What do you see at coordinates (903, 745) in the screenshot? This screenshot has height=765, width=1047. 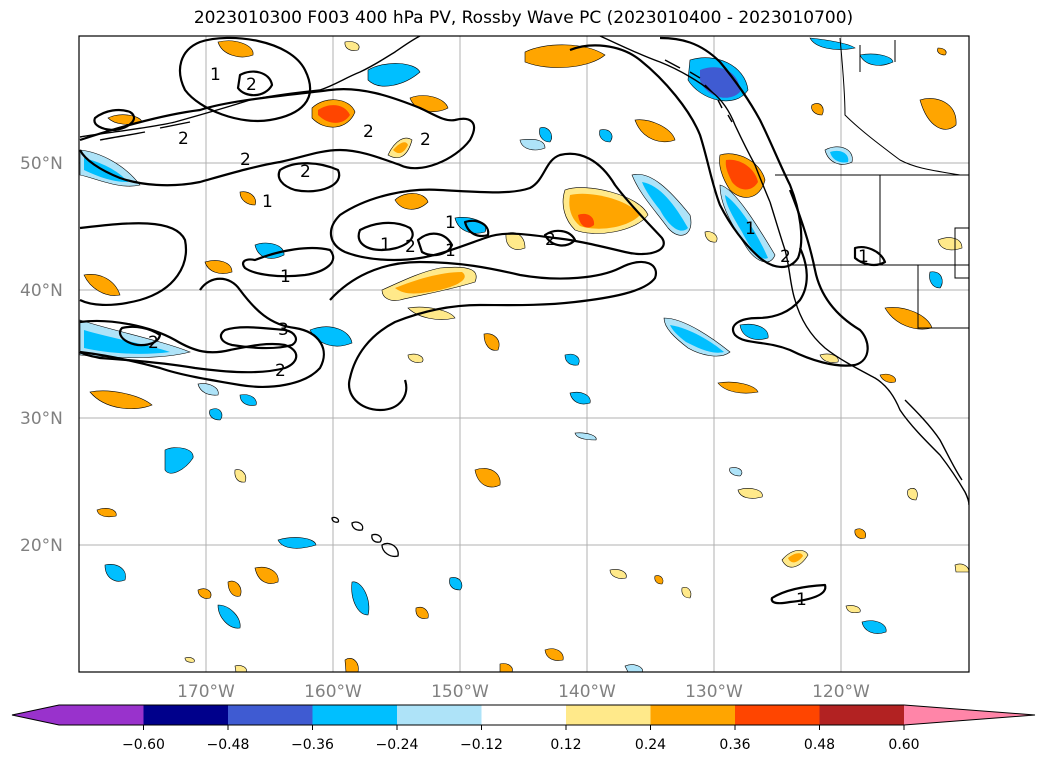 I see `colorbar-tick-label: 0.60` at bounding box center [903, 745].